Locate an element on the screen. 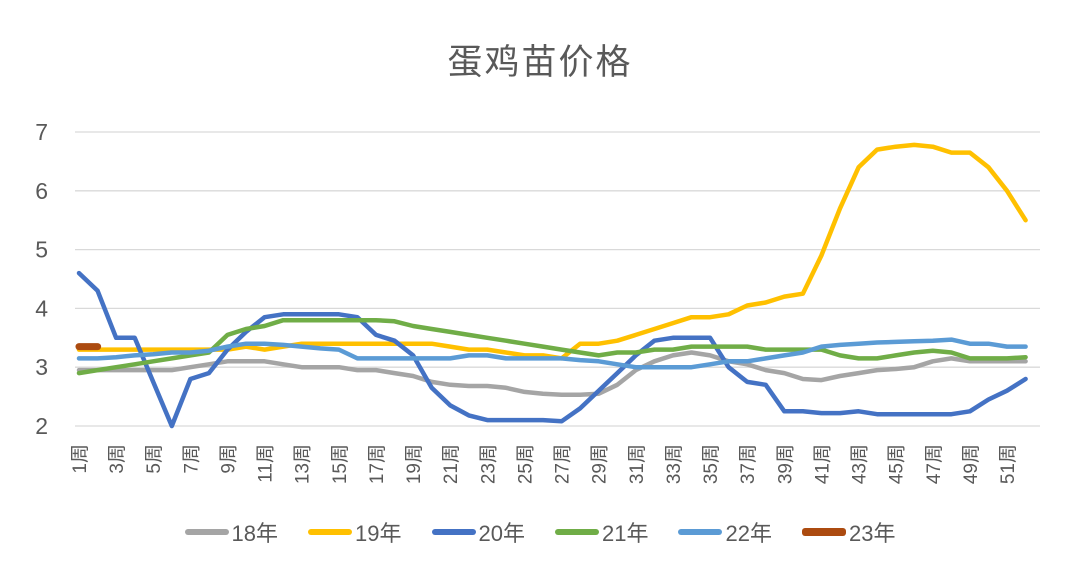 The height and width of the screenshot is (574, 1080). y-axis-tick: 5 is located at coordinates (41, 250).